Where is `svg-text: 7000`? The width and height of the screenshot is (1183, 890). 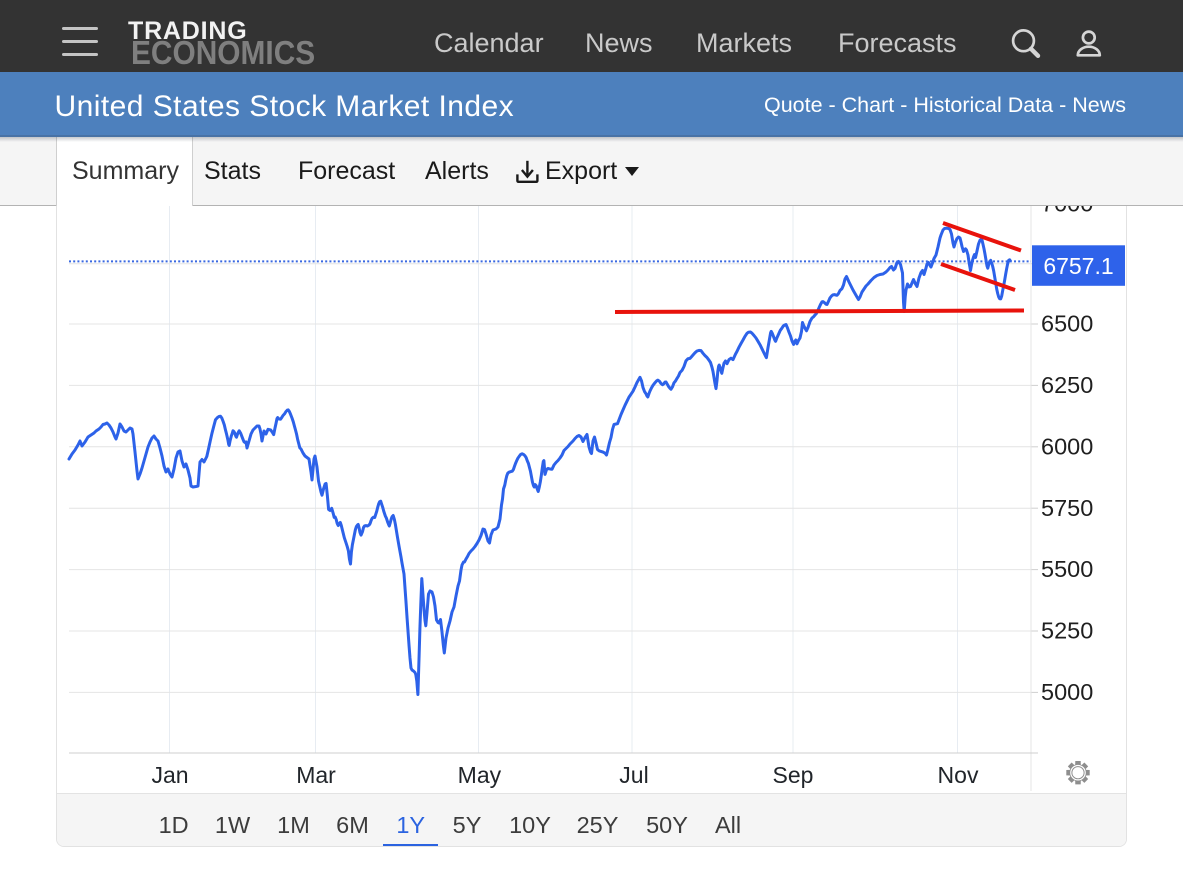 svg-text: 7000 is located at coordinates (1067, 211).